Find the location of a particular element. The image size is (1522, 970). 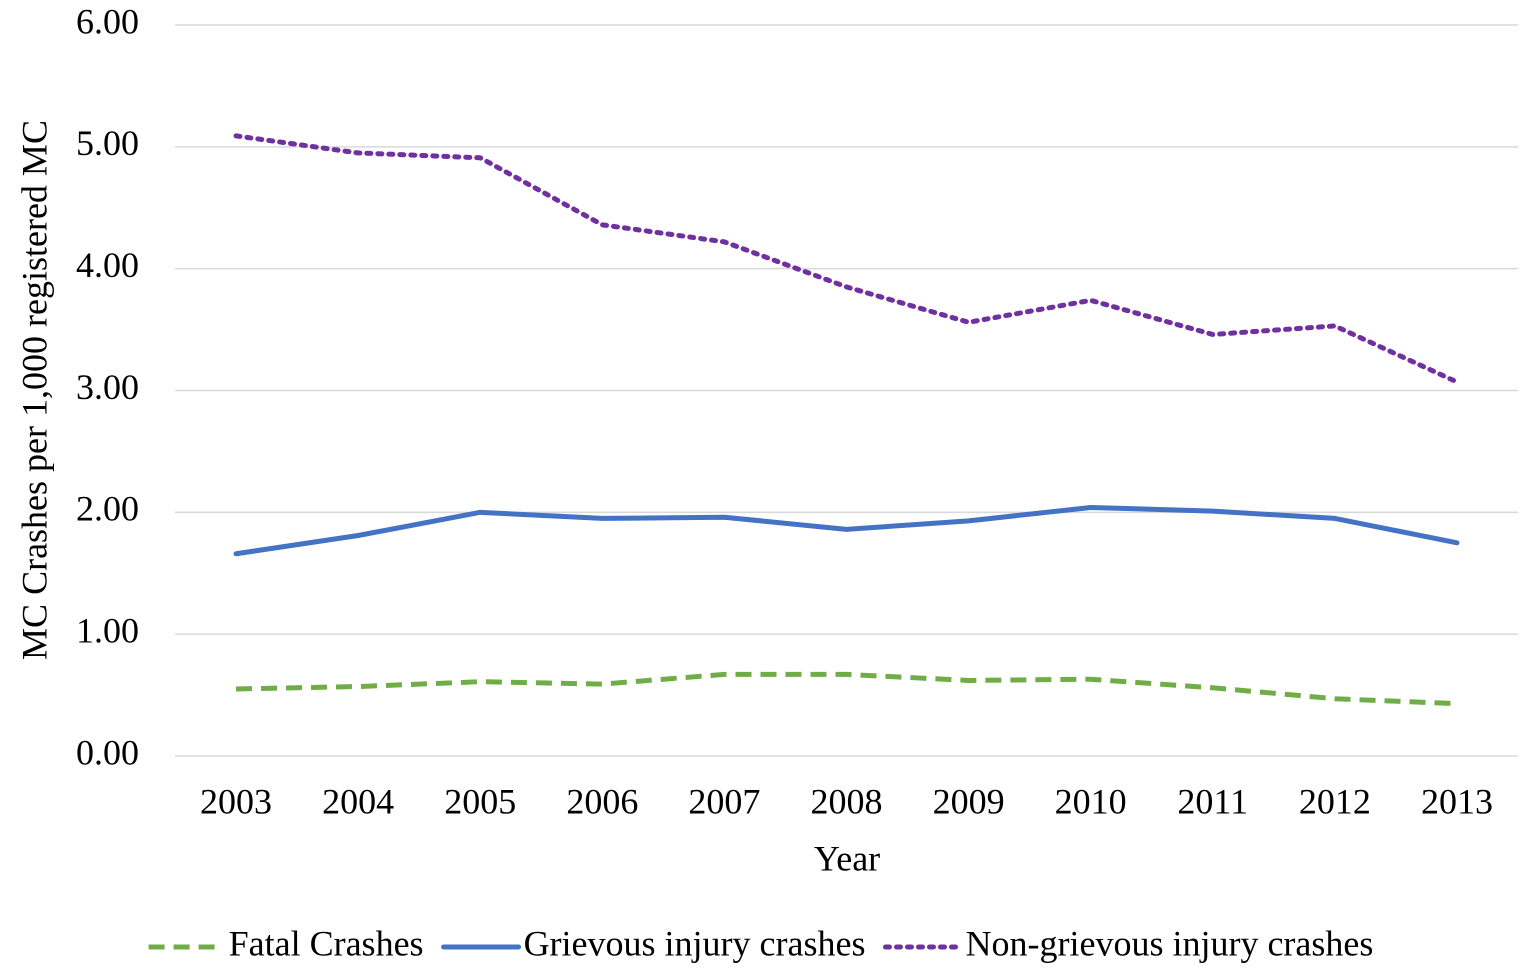

x-tick-label: 2007 is located at coordinates (724, 801).